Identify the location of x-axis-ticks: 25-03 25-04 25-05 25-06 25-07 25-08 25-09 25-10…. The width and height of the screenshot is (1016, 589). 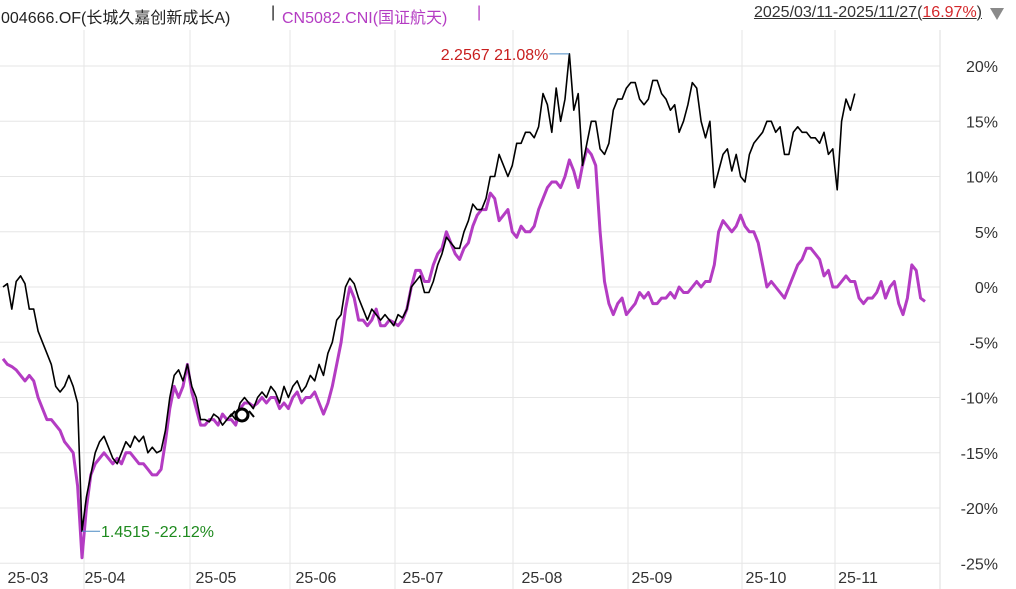
(443, 578).